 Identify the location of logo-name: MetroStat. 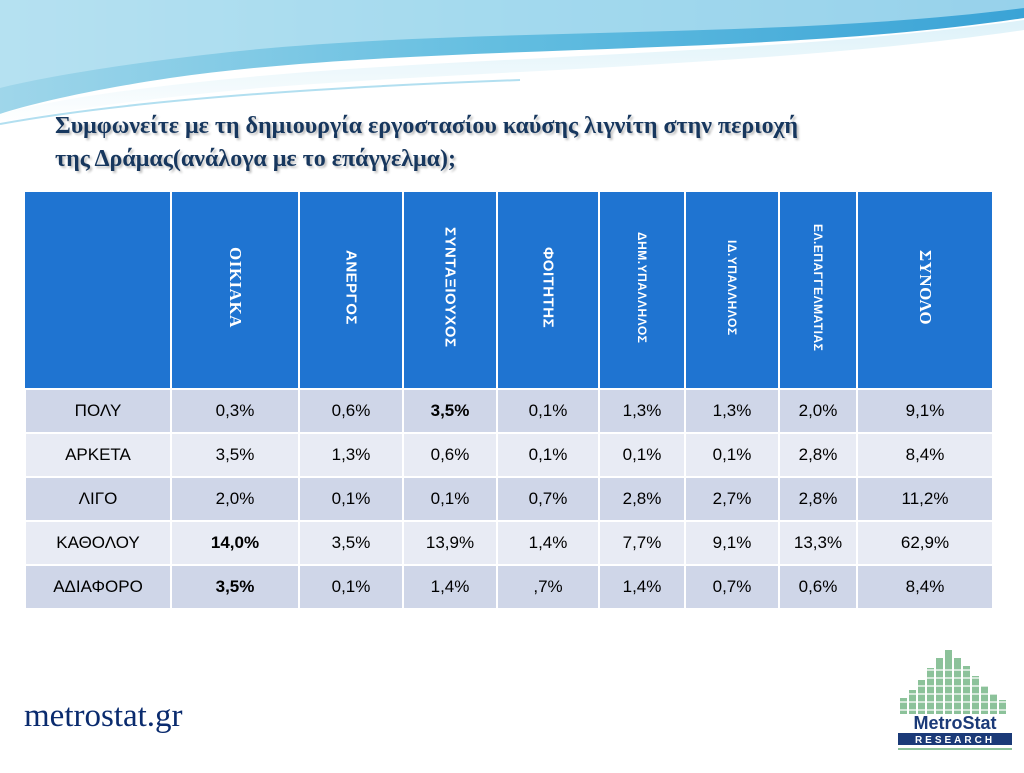
(954, 723).